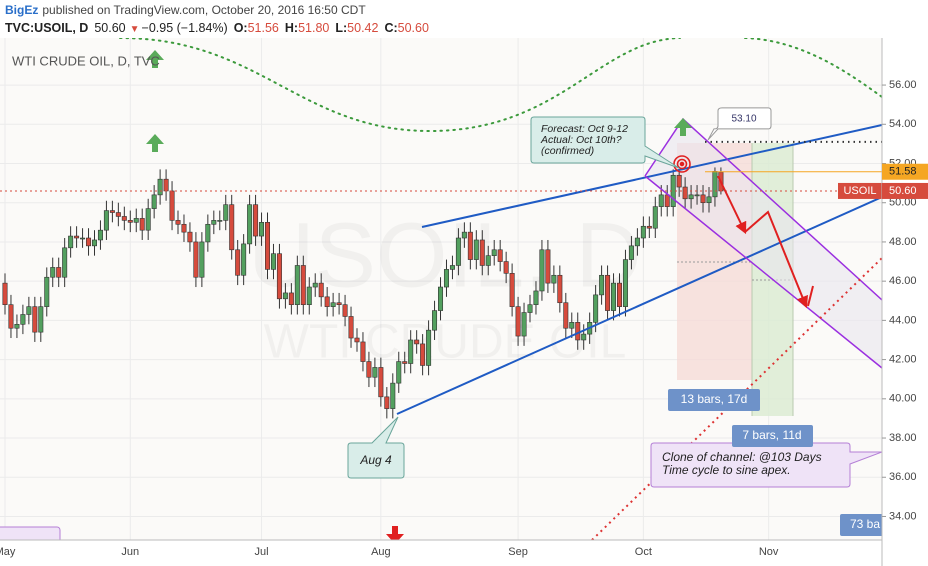 The width and height of the screenshot is (928, 566). Describe the element at coordinates (903, 516) in the screenshot. I see `y-tick-label: 34.00` at that location.